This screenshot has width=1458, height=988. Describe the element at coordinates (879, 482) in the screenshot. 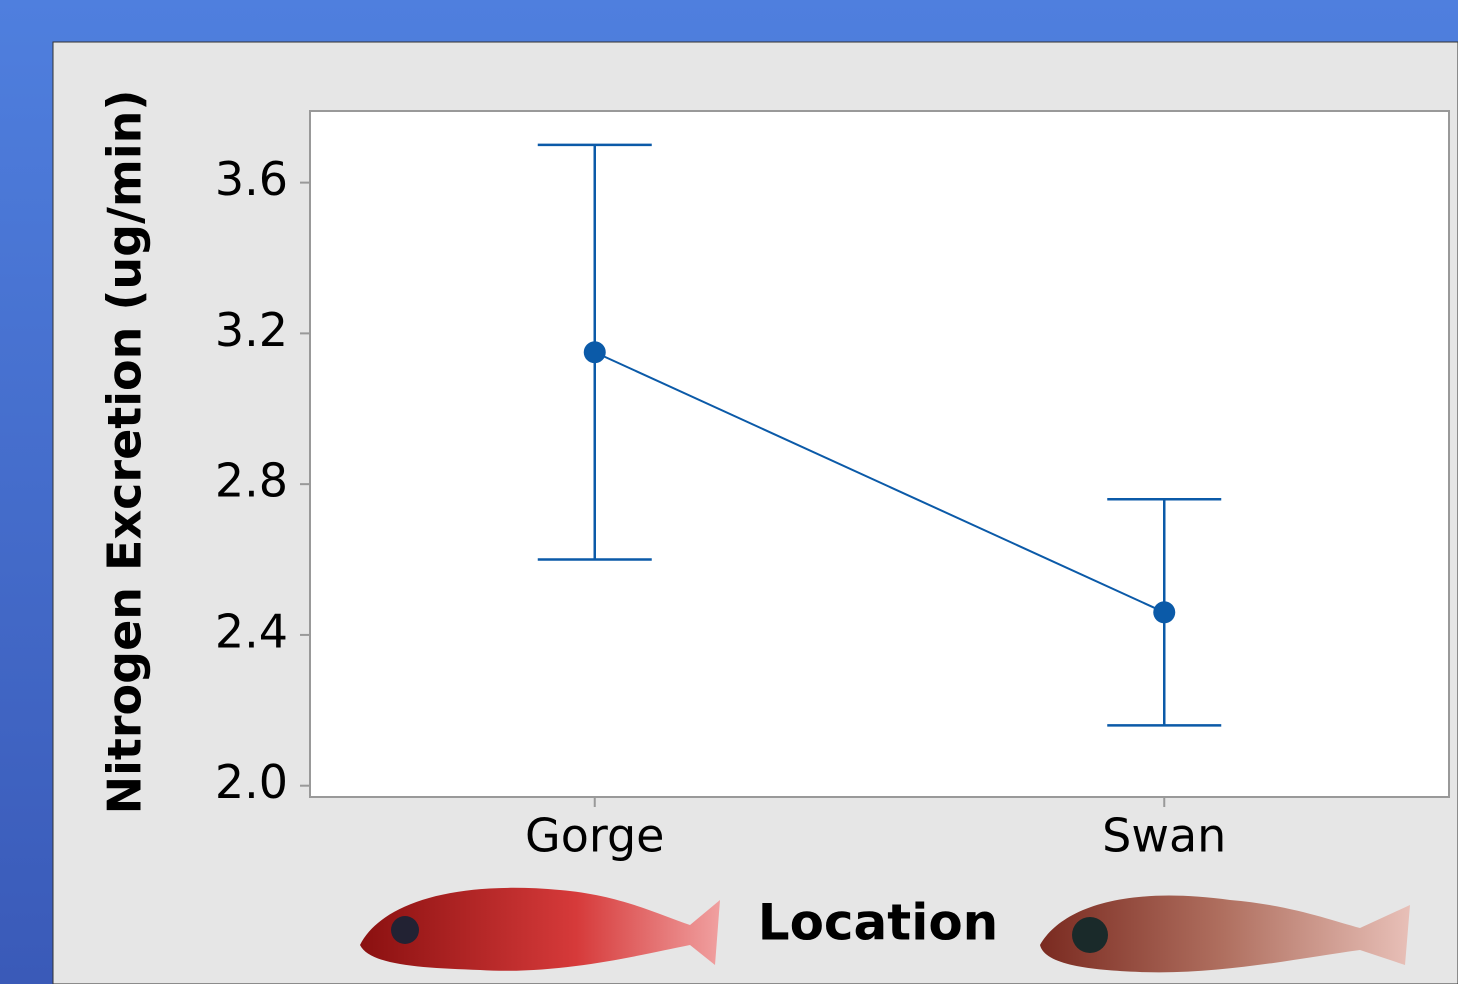

I see `mean-line` at that location.